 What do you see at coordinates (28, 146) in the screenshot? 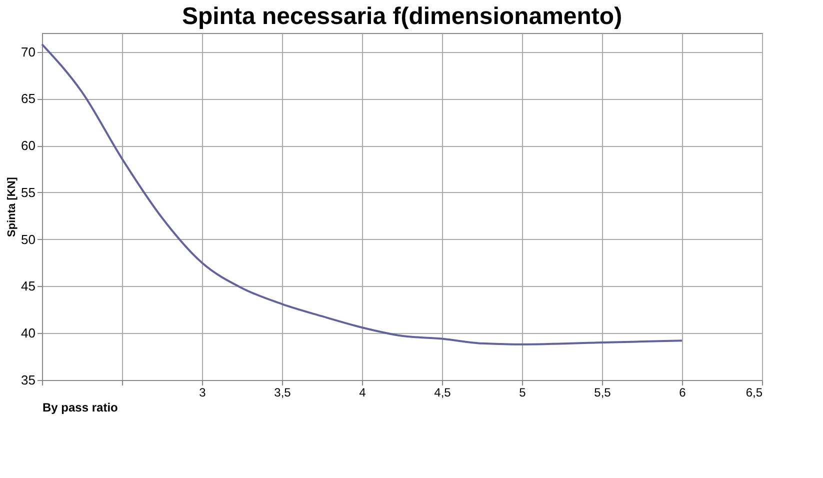
I see `y-tick-label: 60` at bounding box center [28, 146].